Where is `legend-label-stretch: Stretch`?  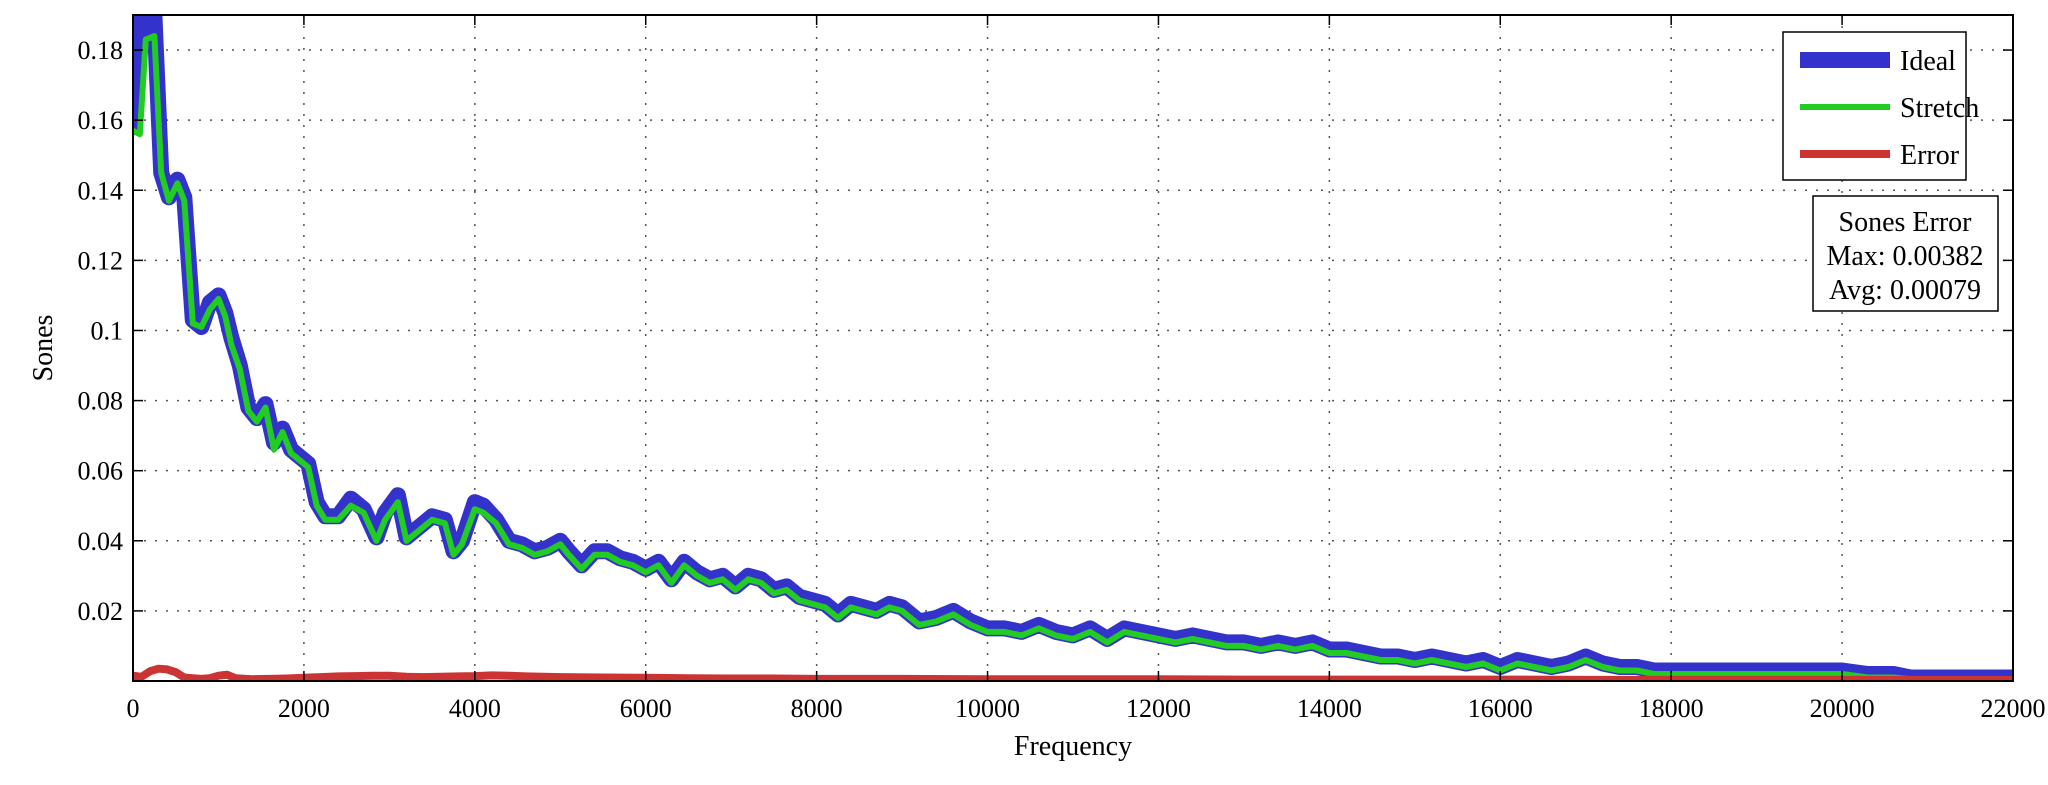 legend-label-stretch: Stretch is located at coordinates (1939, 108).